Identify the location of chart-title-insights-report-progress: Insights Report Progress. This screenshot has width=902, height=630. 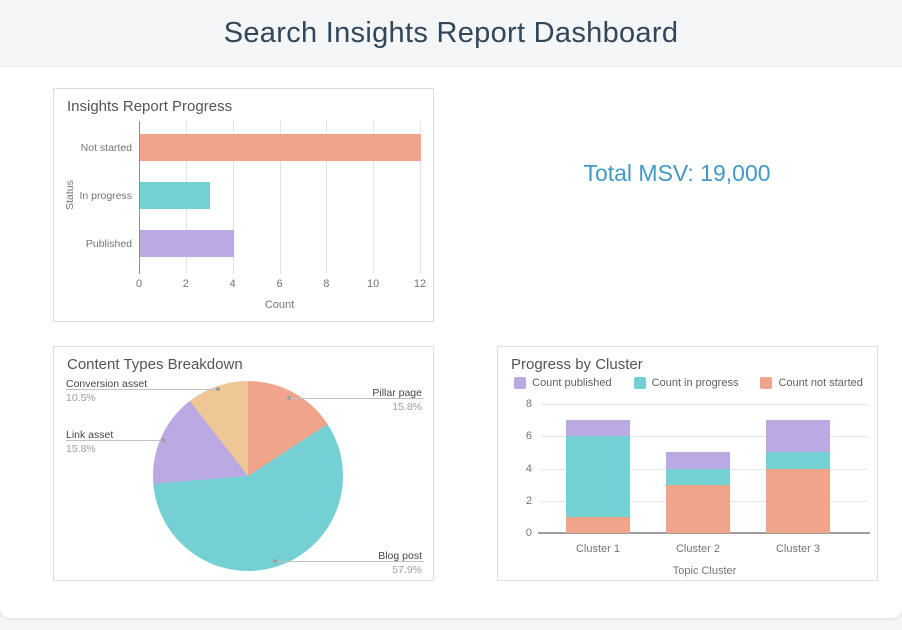
(150, 106).